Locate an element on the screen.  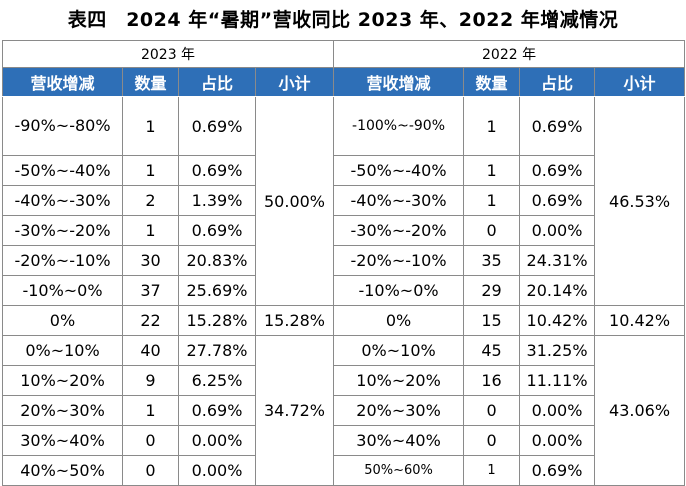
share-cell: 24.31% is located at coordinates (557, 260).